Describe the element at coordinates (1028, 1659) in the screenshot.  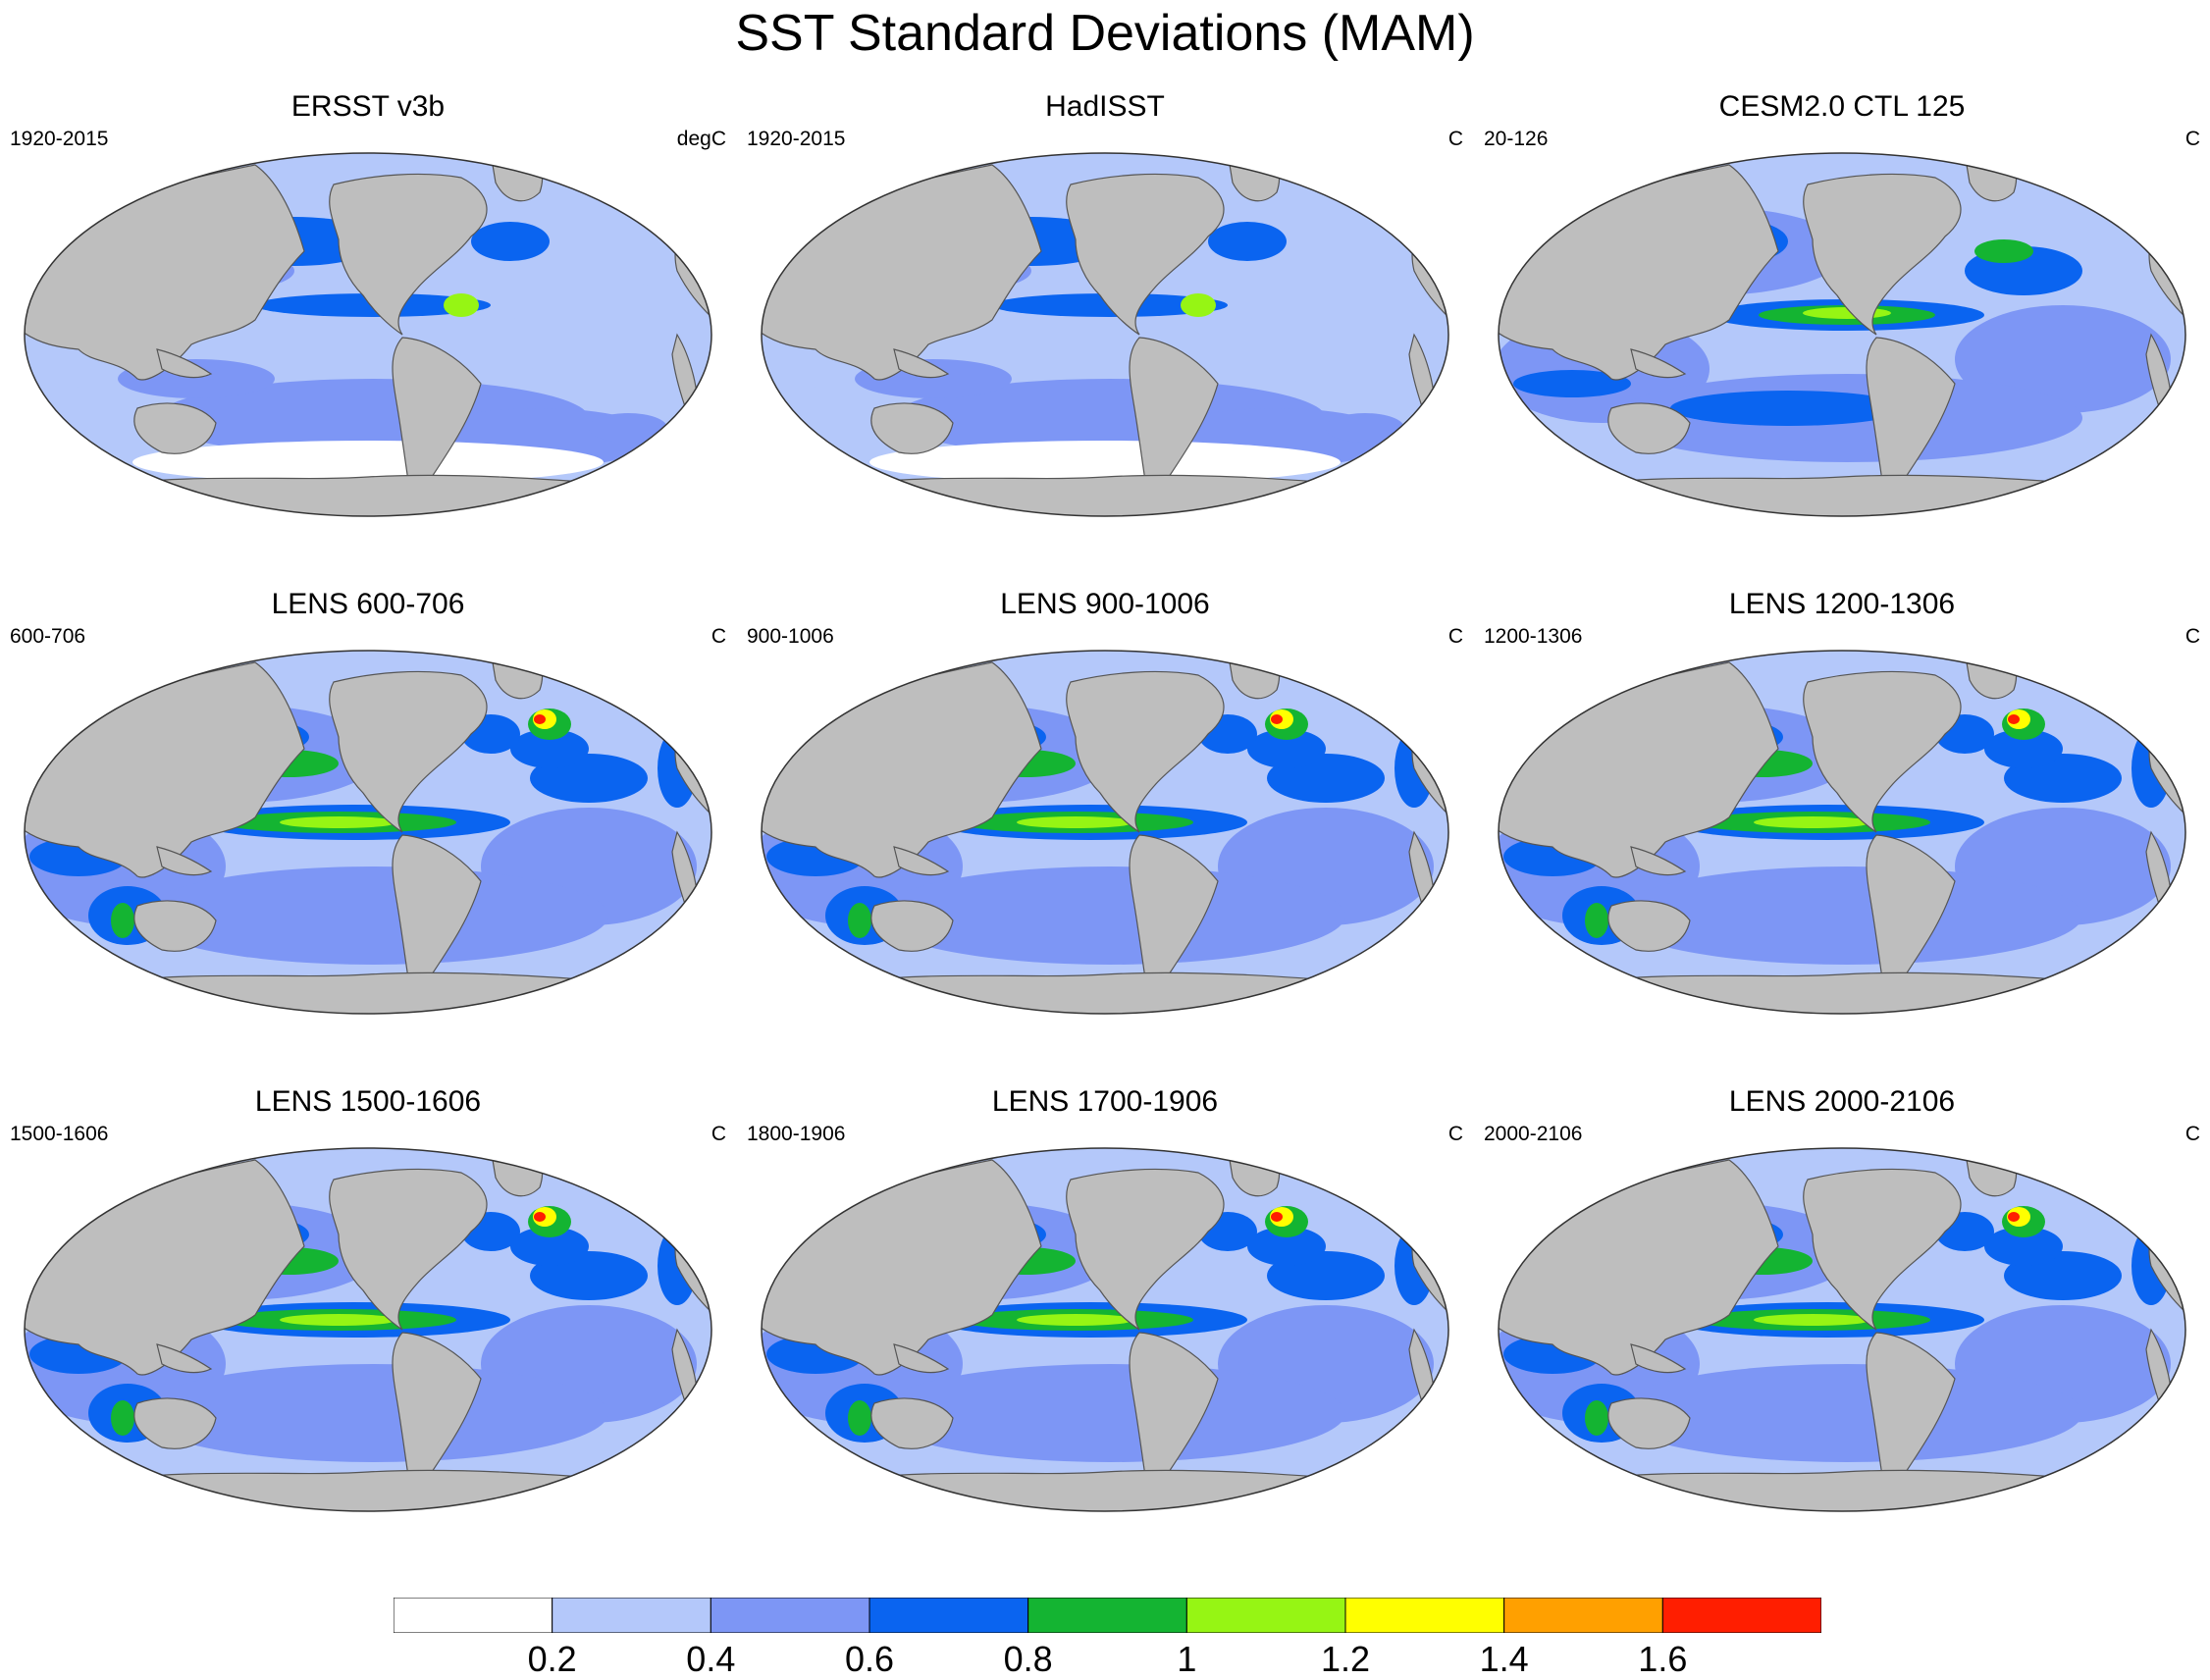
I see `colorbar-tick-label: 0.8` at that location.